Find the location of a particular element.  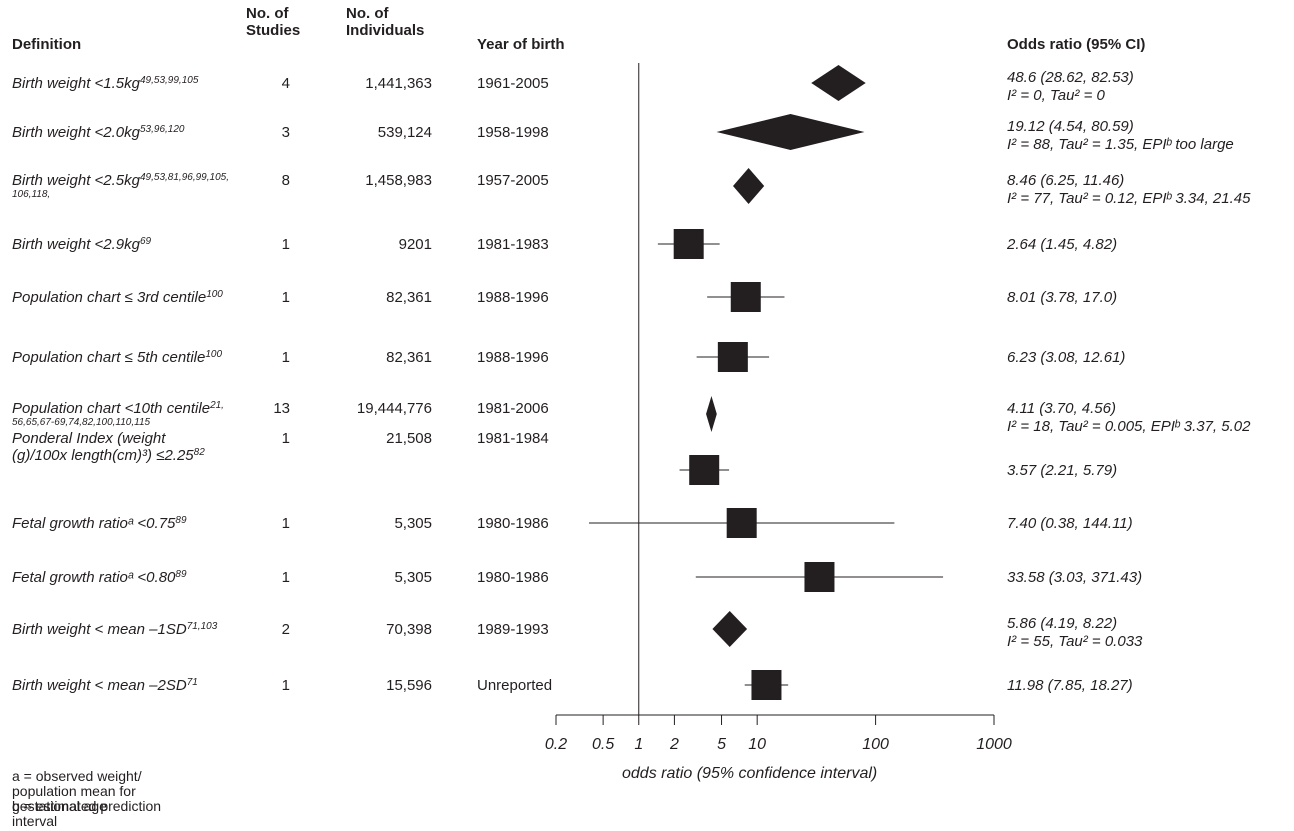

x-axis-title: odds ratio (95% confidence interval) is located at coordinates (750, 773).